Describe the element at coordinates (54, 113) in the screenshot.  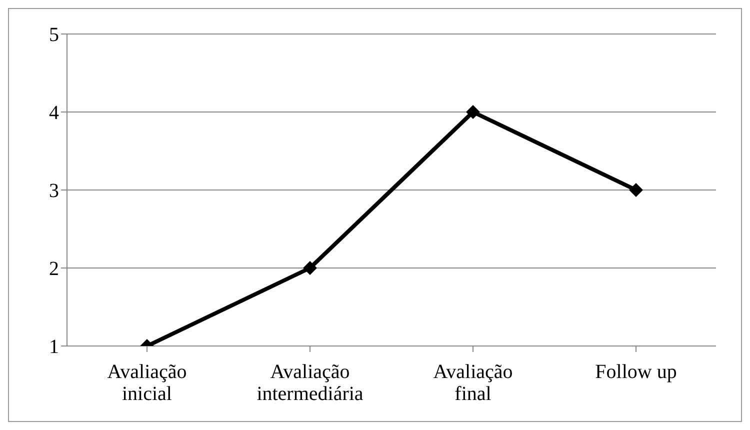
I see `y-tick-label: 4` at that location.